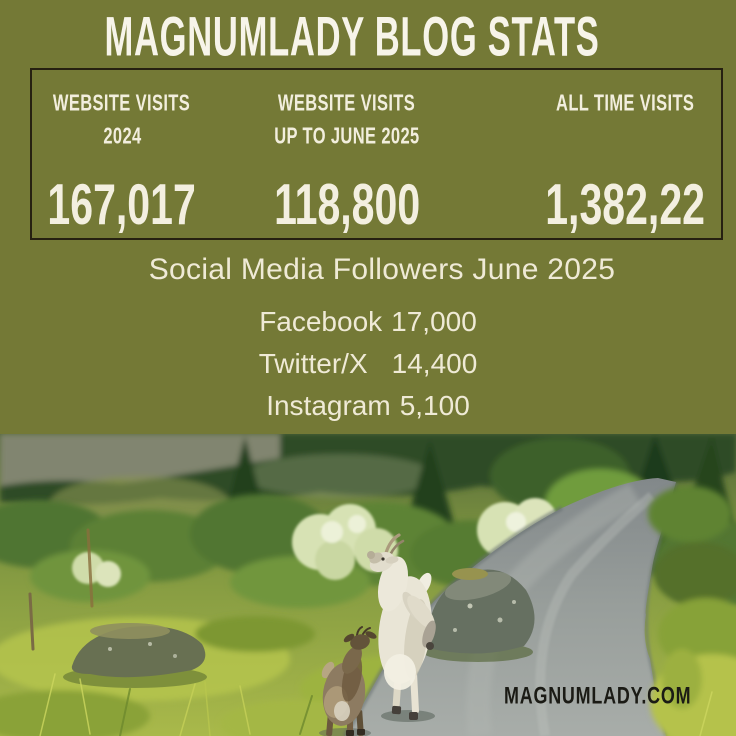  Describe the element at coordinates (321, 321) in the screenshot. I see `platform-name: Facebook` at that location.